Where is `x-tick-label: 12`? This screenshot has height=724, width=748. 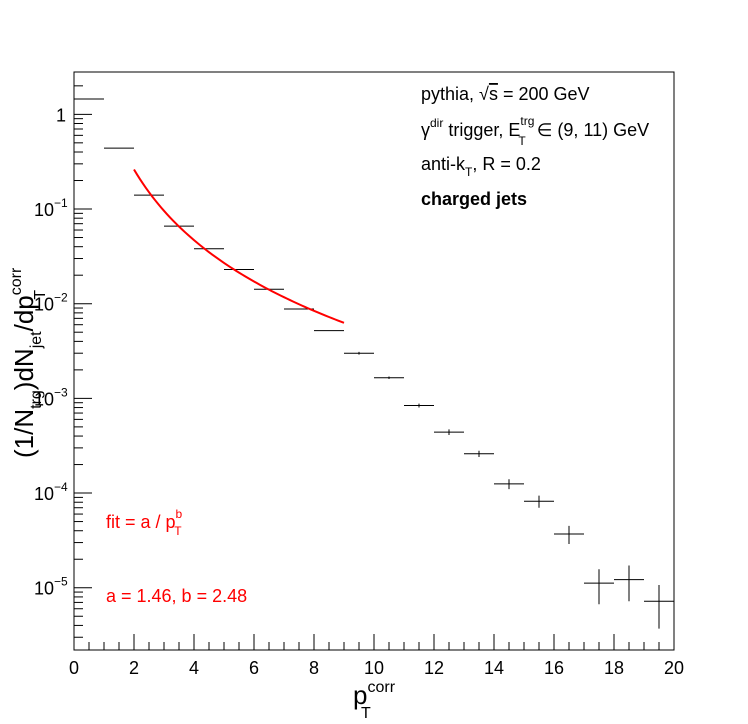 x-tick-label: 12 is located at coordinates (434, 668).